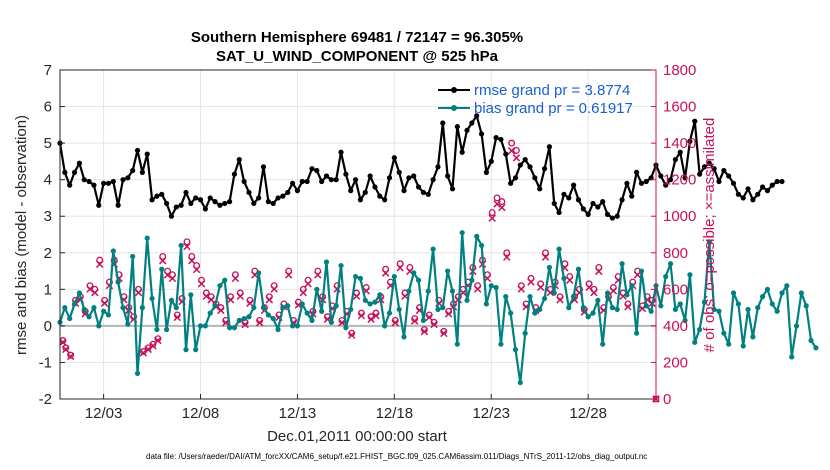 The image size is (830, 470). What do you see at coordinates (454, 90) in the screenshot?
I see `legend-rmse-marker` at bounding box center [454, 90].